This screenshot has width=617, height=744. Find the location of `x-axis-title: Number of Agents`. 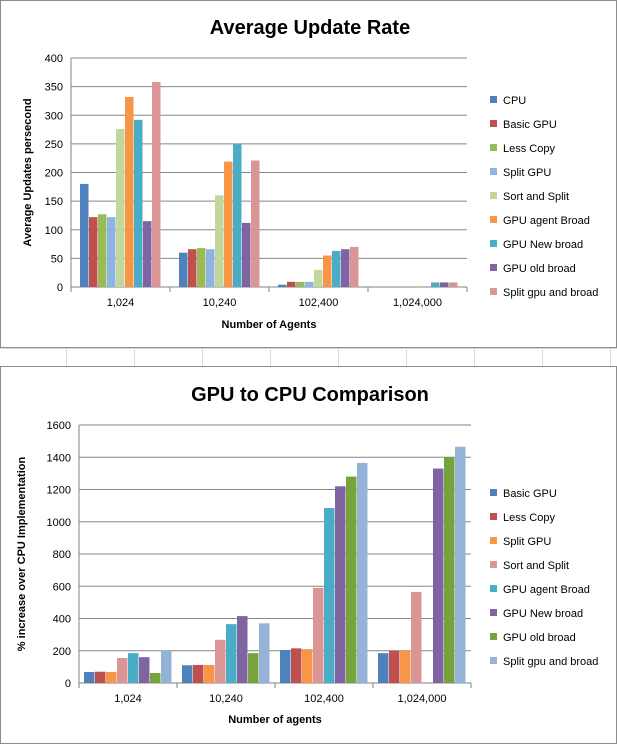

x-axis-title: Number of Agents is located at coordinates (269, 325).